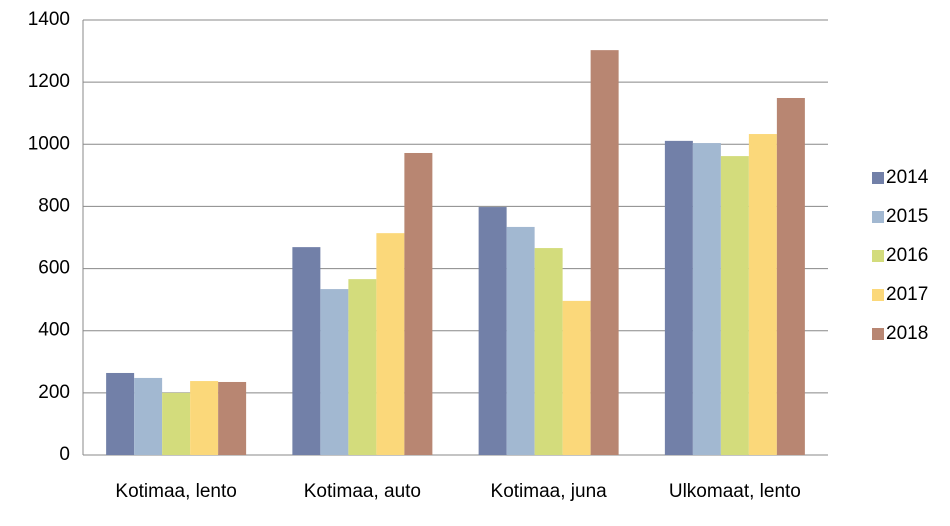 The width and height of the screenshot is (950, 526). Describe the element at coordinates (54, 268) in the screenshot. I see `y-tick-label: 600` at that location.